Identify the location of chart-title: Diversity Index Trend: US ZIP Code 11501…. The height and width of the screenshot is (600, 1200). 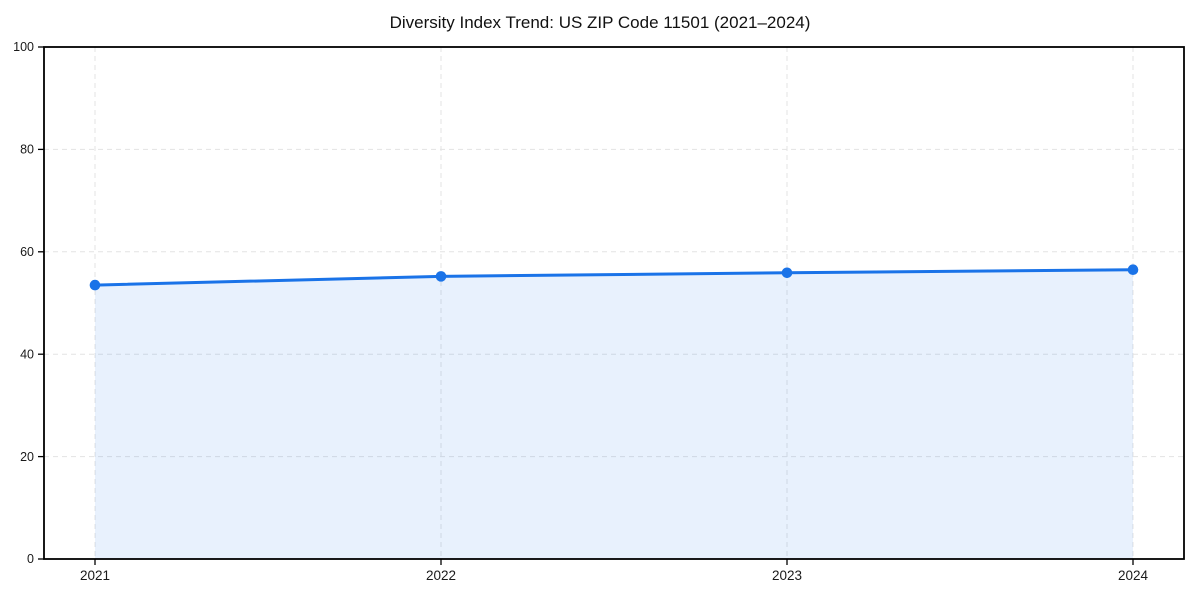
(600, 22).